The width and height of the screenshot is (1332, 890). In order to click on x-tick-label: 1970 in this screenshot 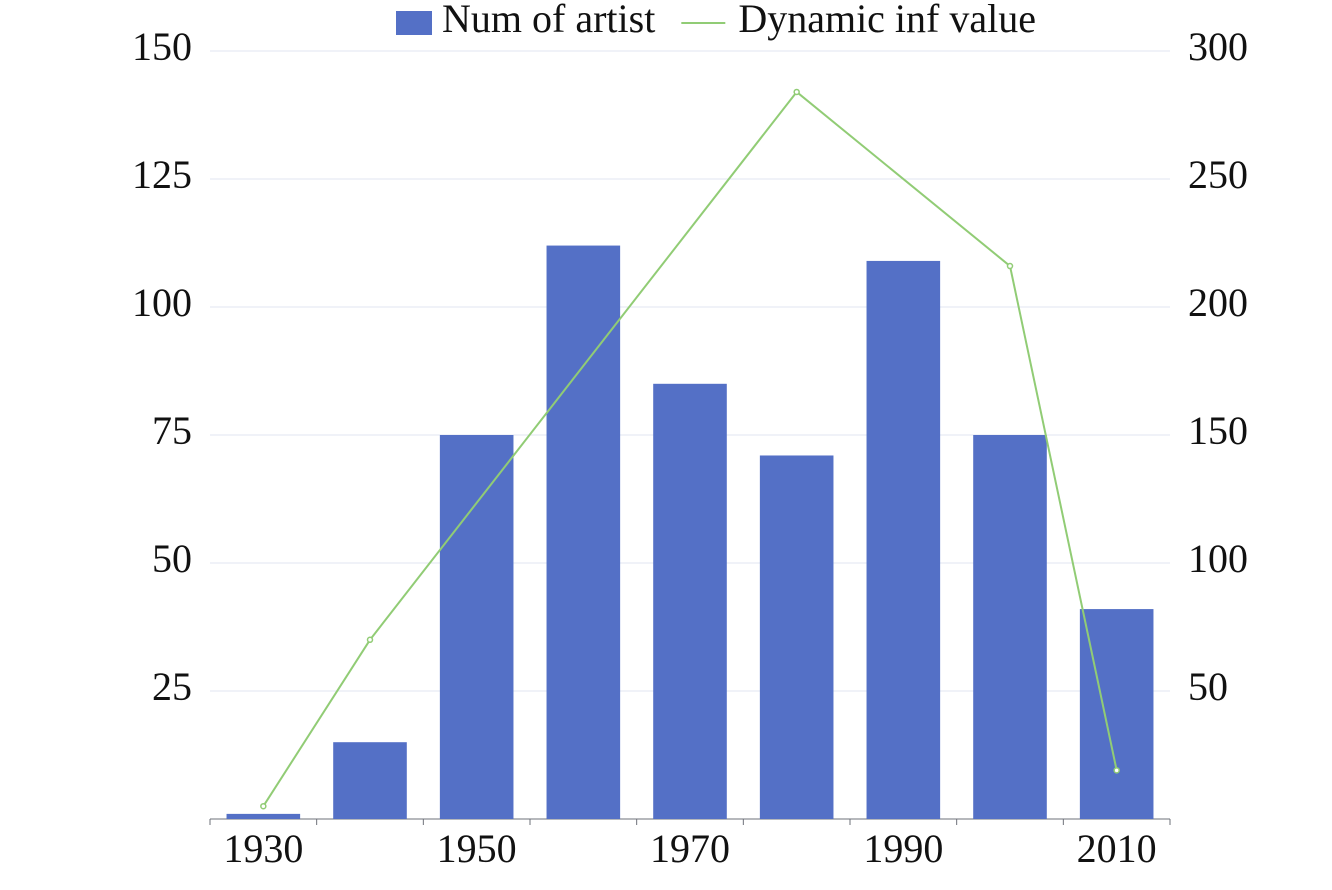, I will do `click(690, 848)`.